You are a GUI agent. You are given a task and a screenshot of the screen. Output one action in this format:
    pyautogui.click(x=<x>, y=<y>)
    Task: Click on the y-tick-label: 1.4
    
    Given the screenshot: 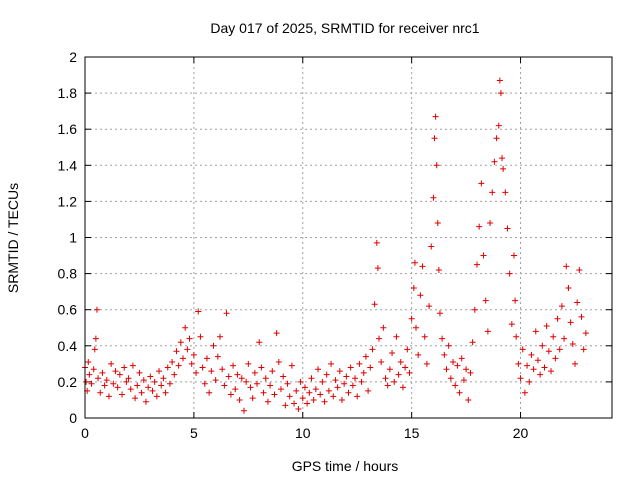 What is the action you would take?
    pyautogui.click(x=68, y=165)
    